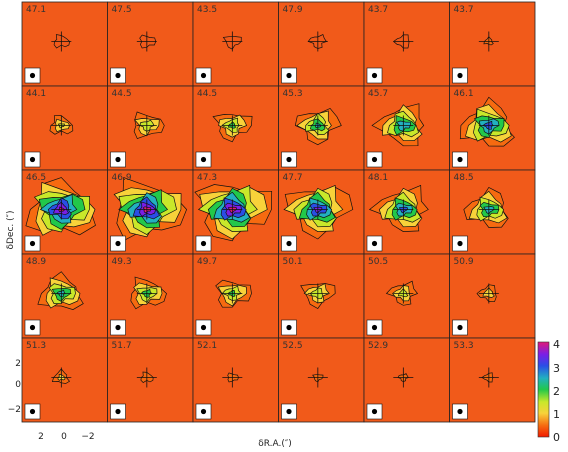 This screenshot has height=452, width=568. Describe the element at coordinates (64, 296) in the screenshot. I see `channel-panel: 48.9` at that location.